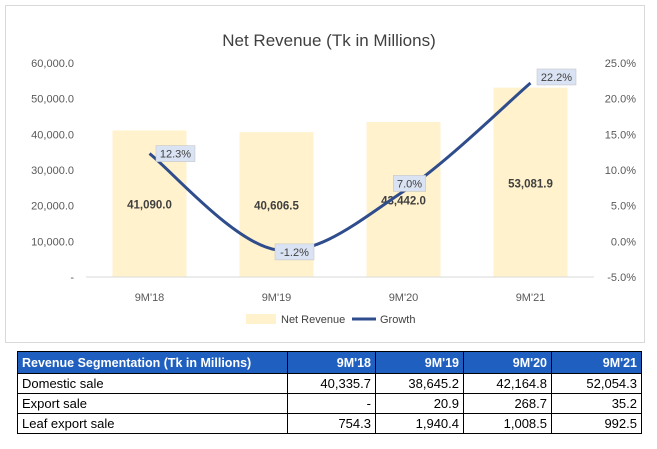  What do you see at coordinates (596, 362) in the screenshot?
I see `table-header-cell: 9M'21` at bounding box center [596, 362].